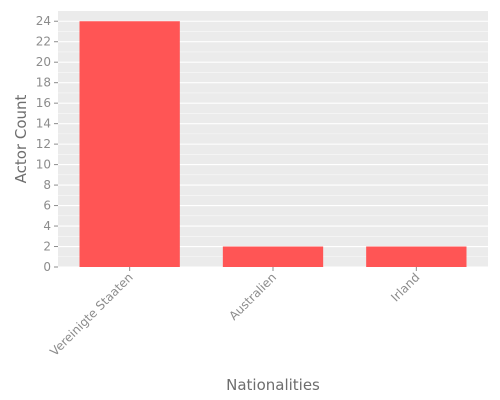 The width and height of the screenshot is (500, 400). What do you see at coordinates (43, 42) in the screenshot?
I see `y-tick-label: 22` at bounding box center [43, 42].